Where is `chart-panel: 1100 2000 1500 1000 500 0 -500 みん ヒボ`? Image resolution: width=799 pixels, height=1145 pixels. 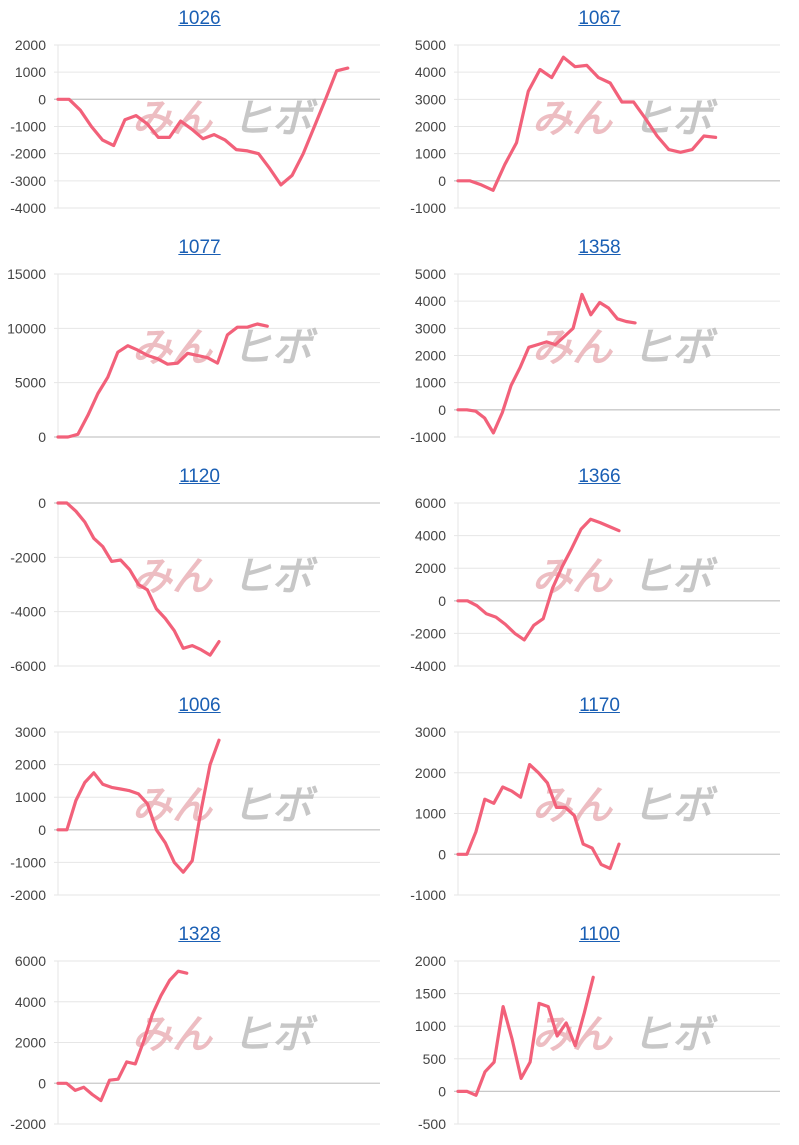 chart-panel: 1100 2000 1500 1000 500 0 -500 みん ヒボ is located at coordinates (599, 1030).